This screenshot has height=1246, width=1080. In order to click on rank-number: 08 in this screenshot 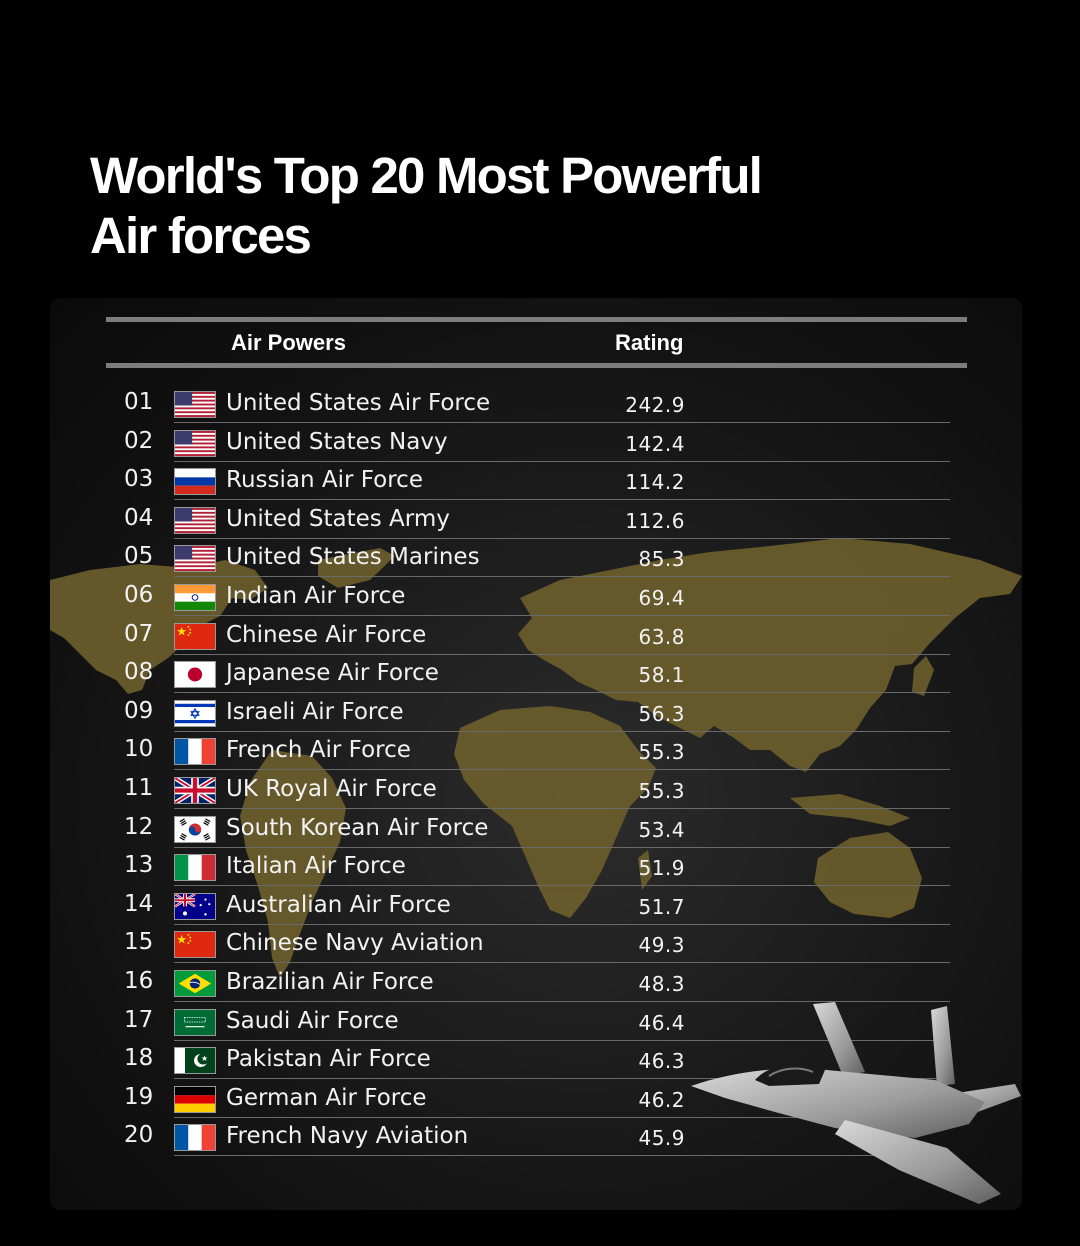, I will do `click(139, 672)`.